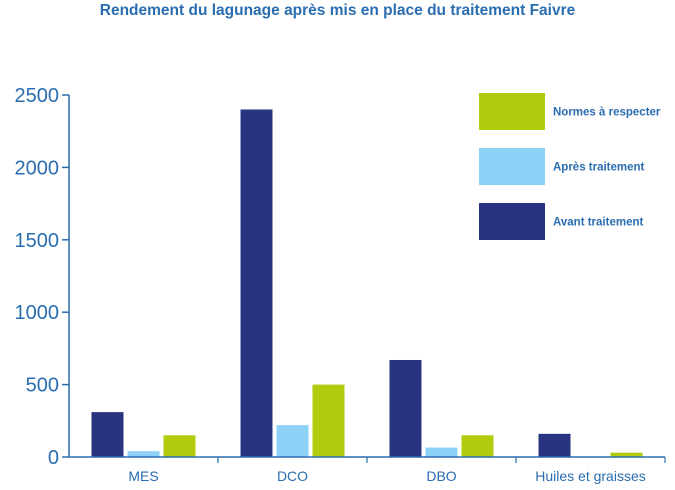 The height and width of the screenshot is (490, 675). Describe the element at coordinates (37, 96) in the screenshot. I see `y-tick-label: 2500` at that location.